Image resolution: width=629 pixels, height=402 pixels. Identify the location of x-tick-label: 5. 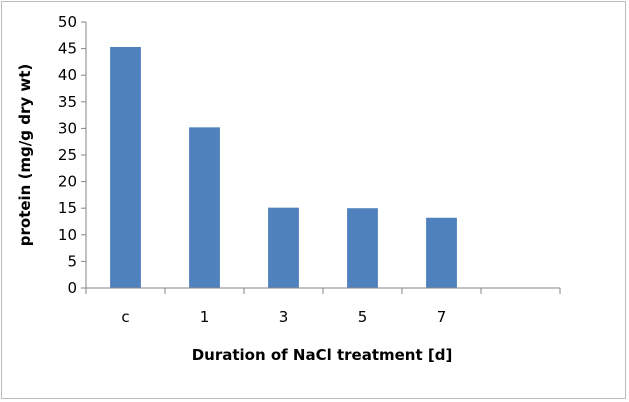
(363, 317).